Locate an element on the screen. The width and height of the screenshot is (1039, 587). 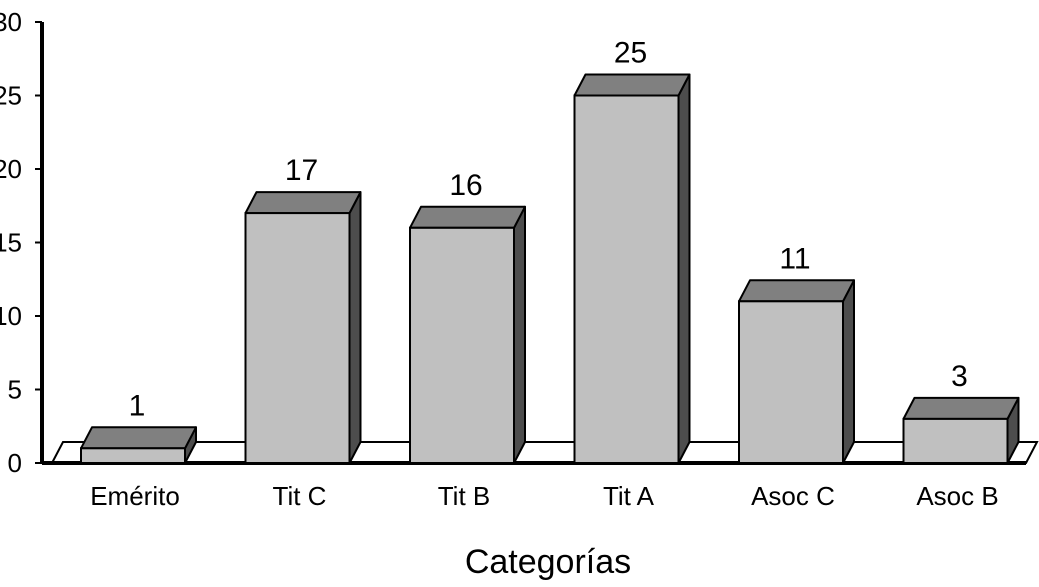
y-tick-label: 10 is located at coordinates (11, 316).